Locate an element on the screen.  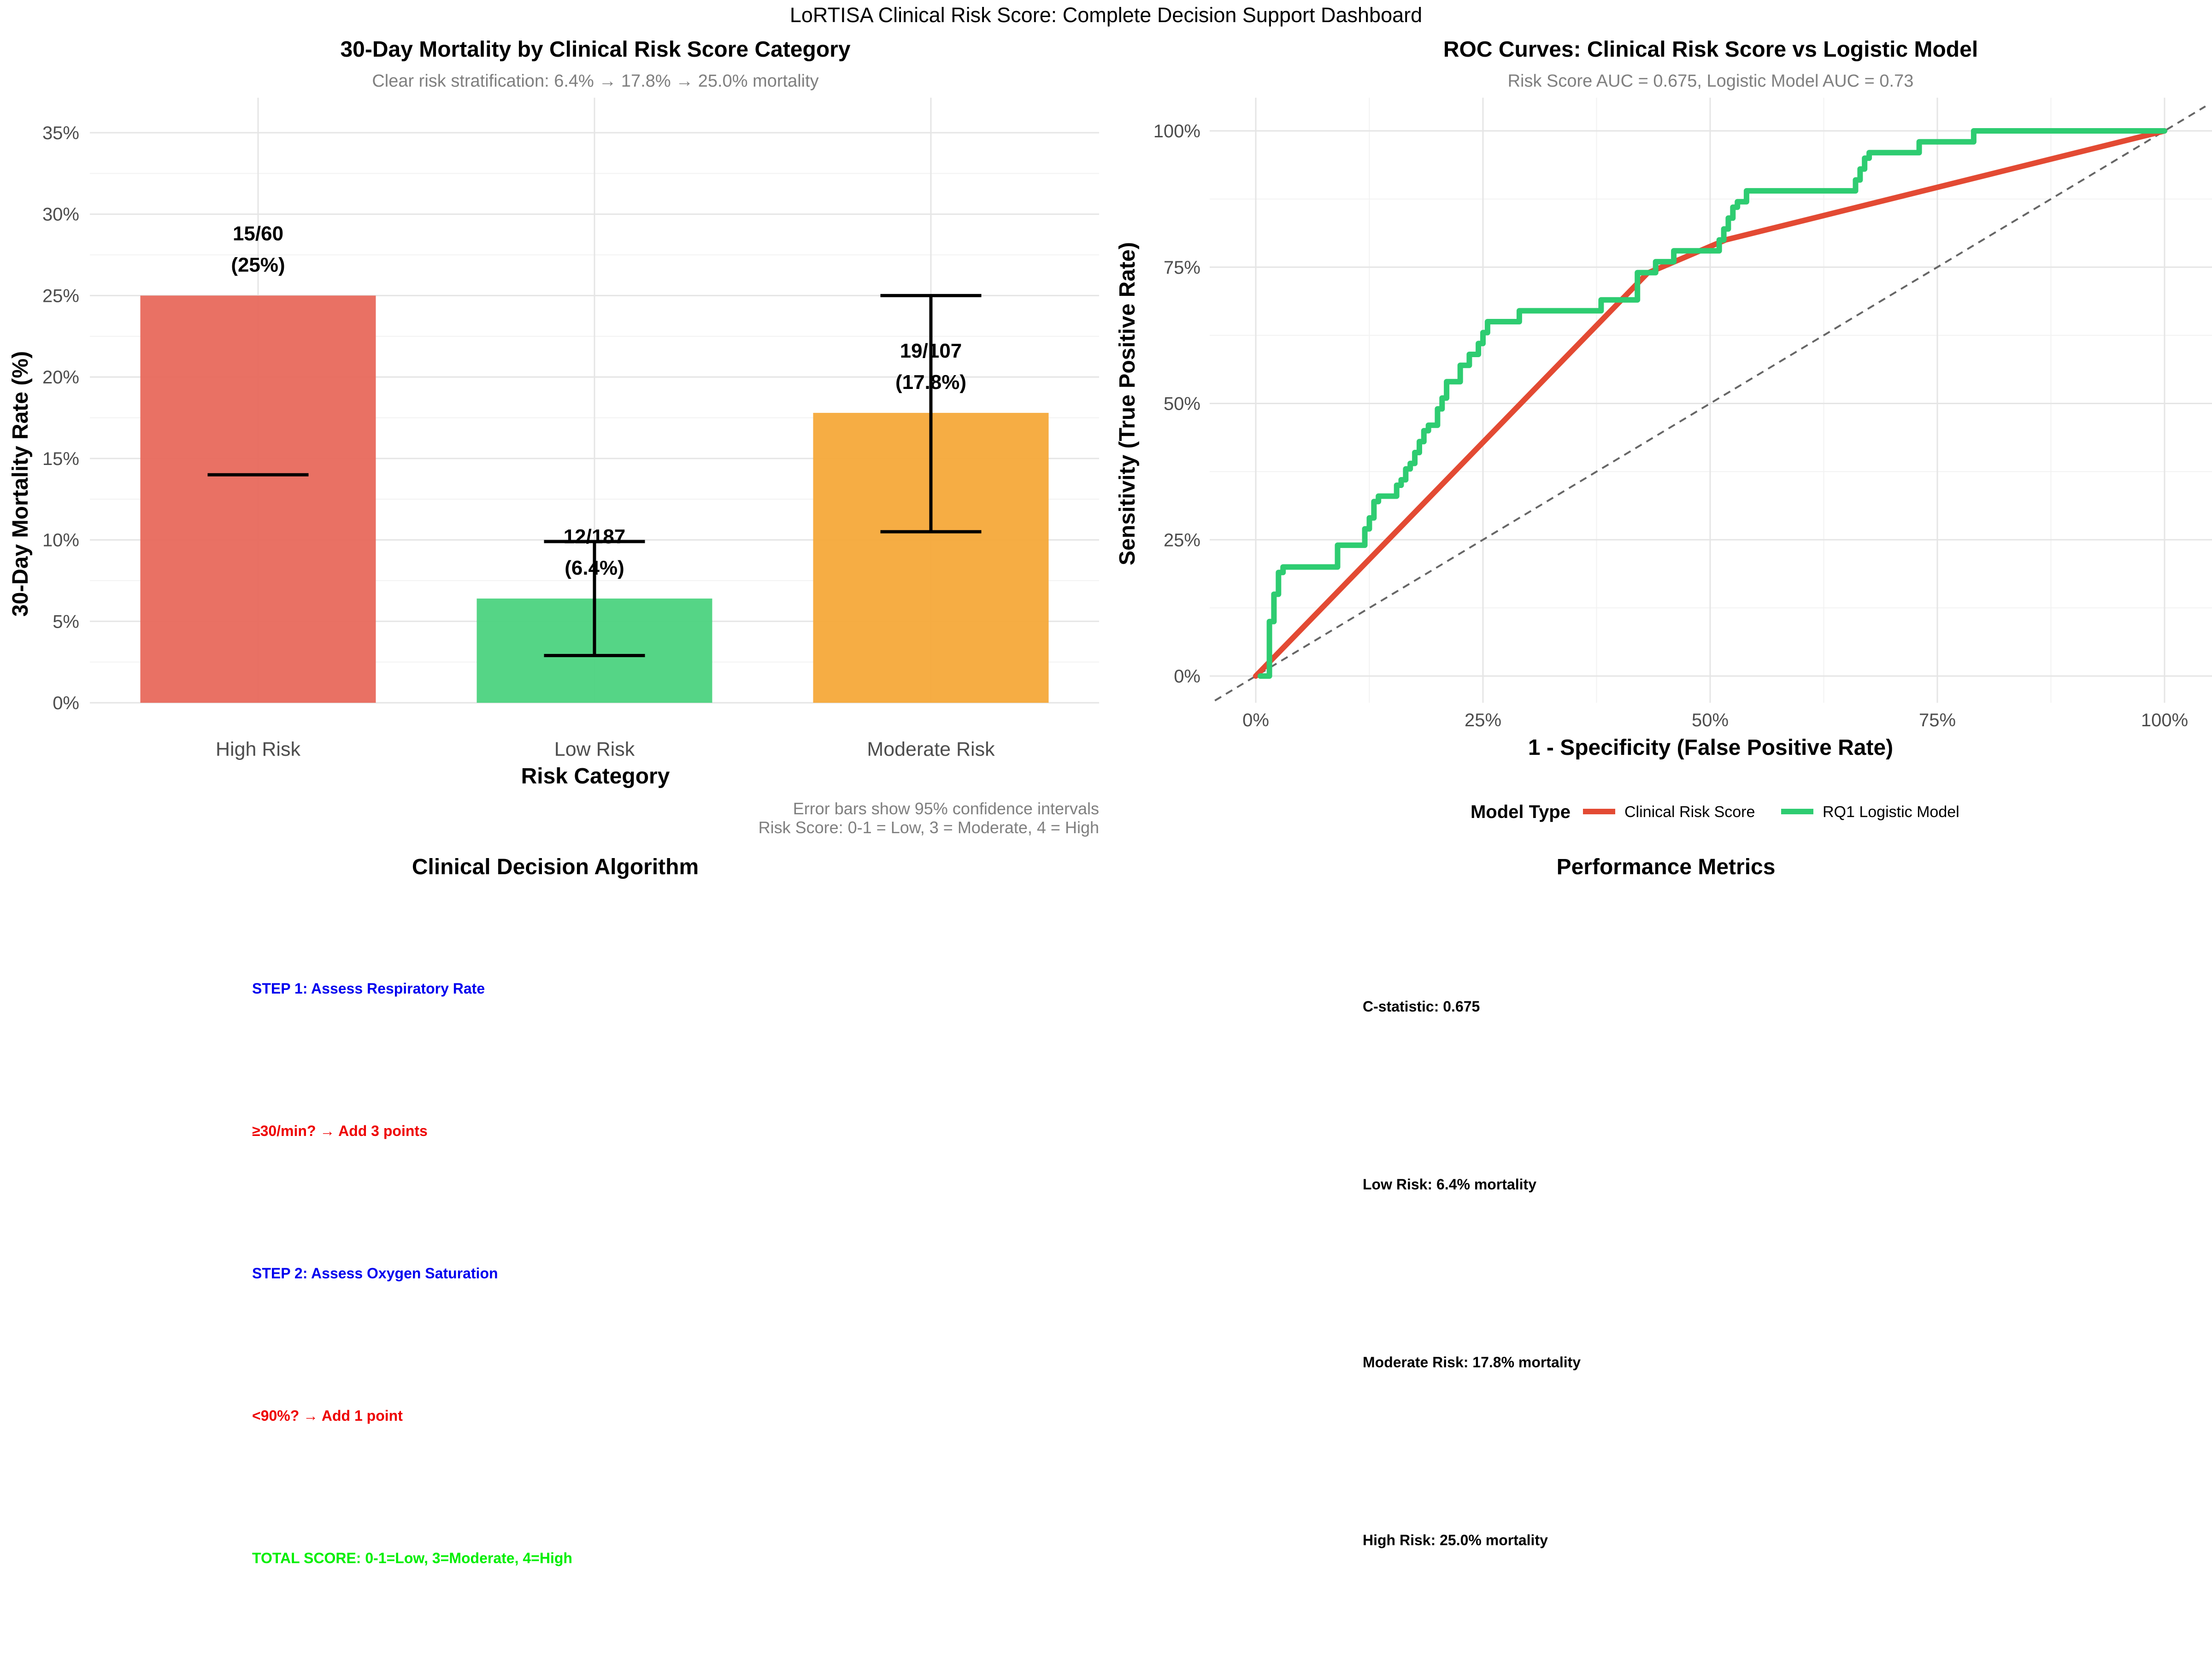
roc-x-tick-label: 50% is located at coordinates (1710, 720).